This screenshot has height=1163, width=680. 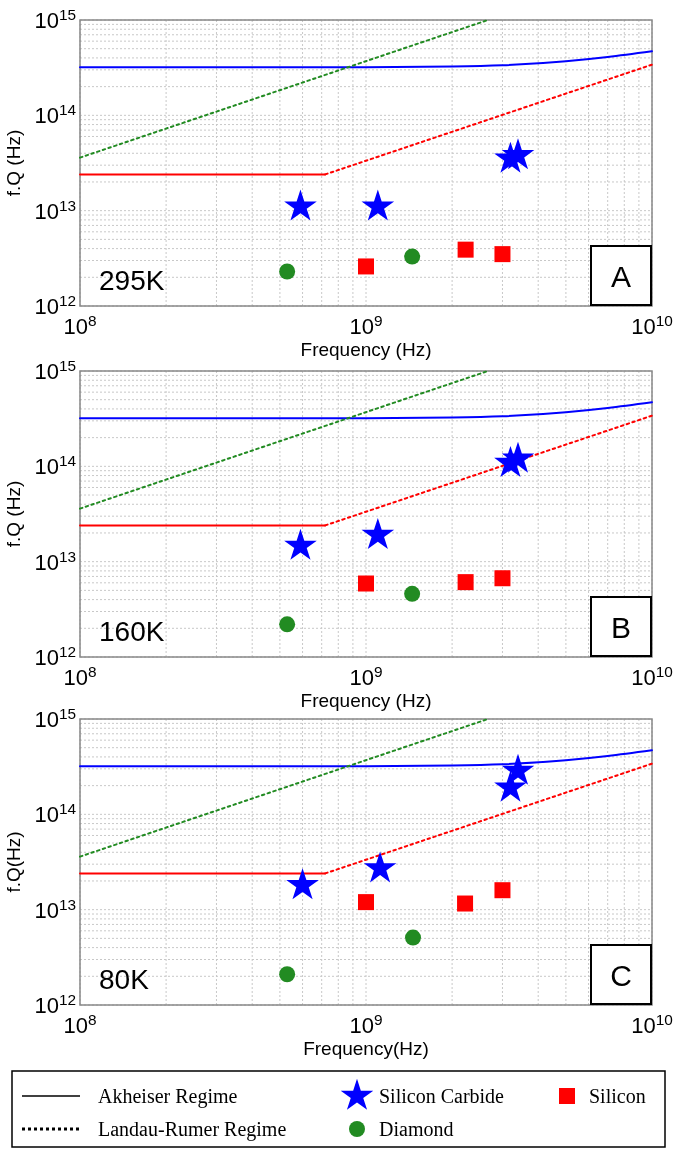 I want to click on y-axis-title: f.Q(Hz), so click(x=13, y=862).